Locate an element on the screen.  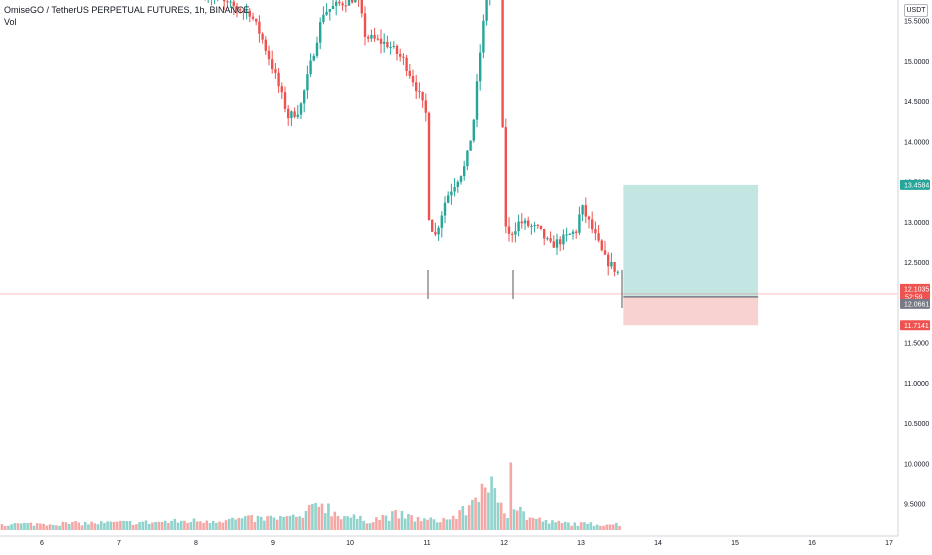
time-axis: 6 7 8 9 10 11 12 13 14 15 16 17 is located at coordinates (449, 541).